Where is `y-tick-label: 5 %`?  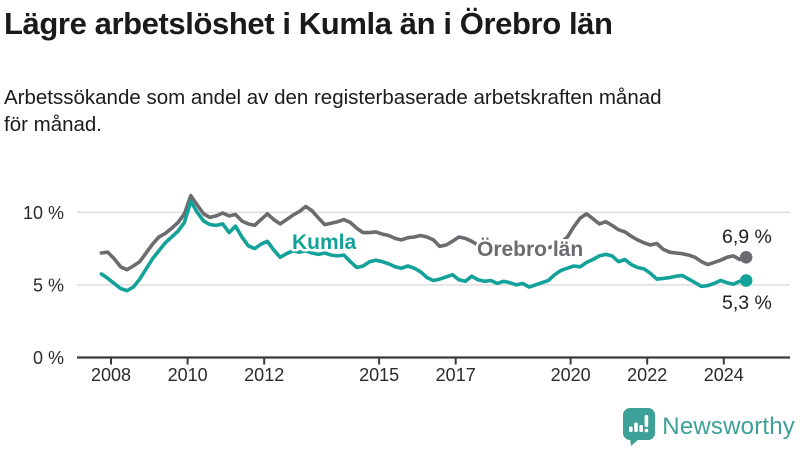 y-tick-label: 5 % is located at coordinates (48, 285).